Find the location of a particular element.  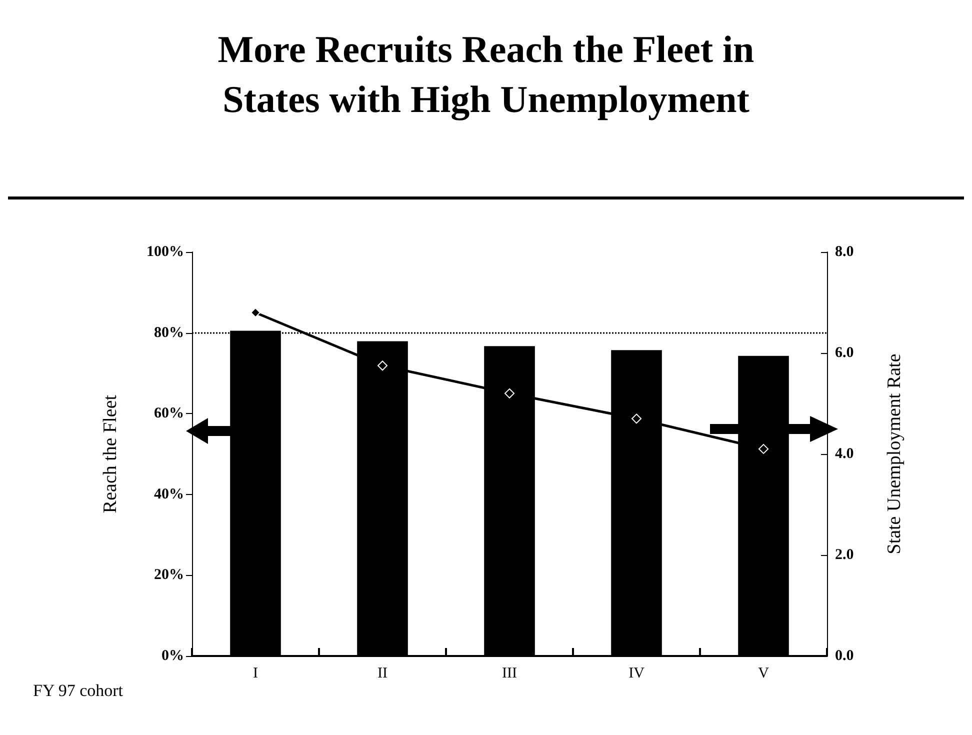

y-tick-label: 0% is located at coordinates (173, 656).